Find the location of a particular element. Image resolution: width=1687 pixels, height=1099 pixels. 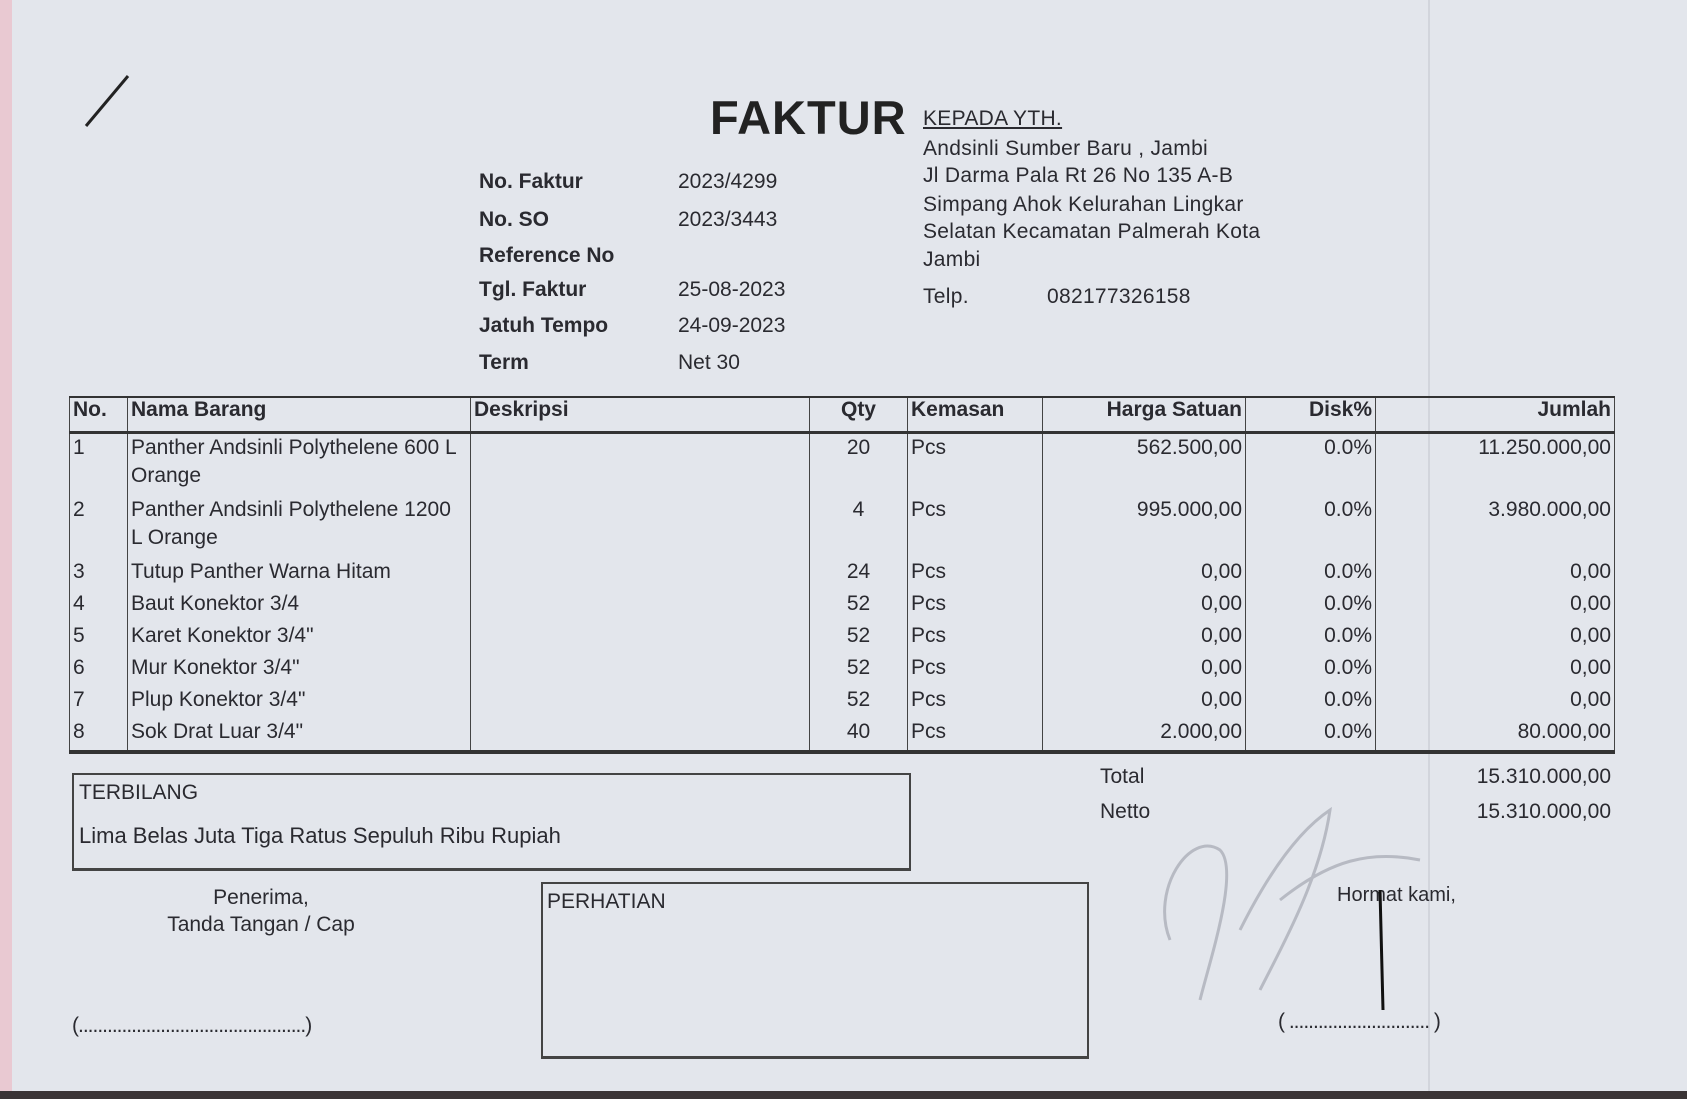

row-total: 11.250.000,00 is located at coordinates (1495, 464).